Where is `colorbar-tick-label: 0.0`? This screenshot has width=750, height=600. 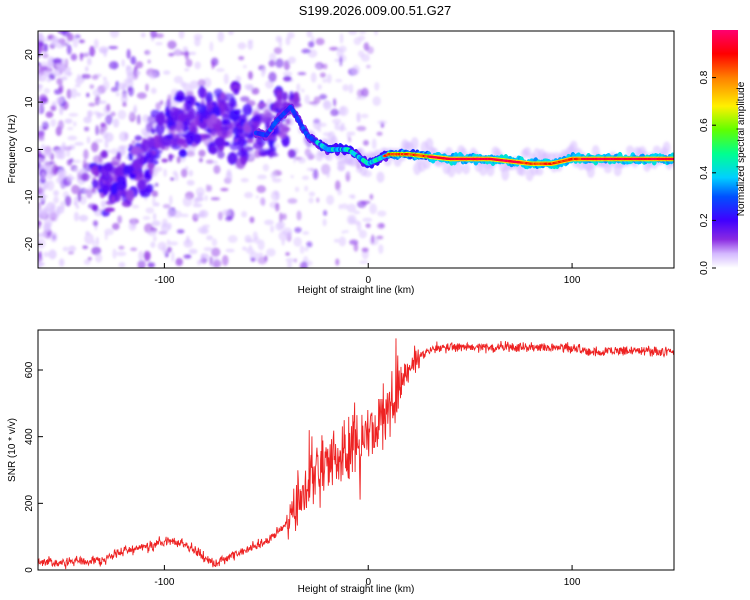
colorbar-tick-label: 0.0 is located at coordinates (704, 268).